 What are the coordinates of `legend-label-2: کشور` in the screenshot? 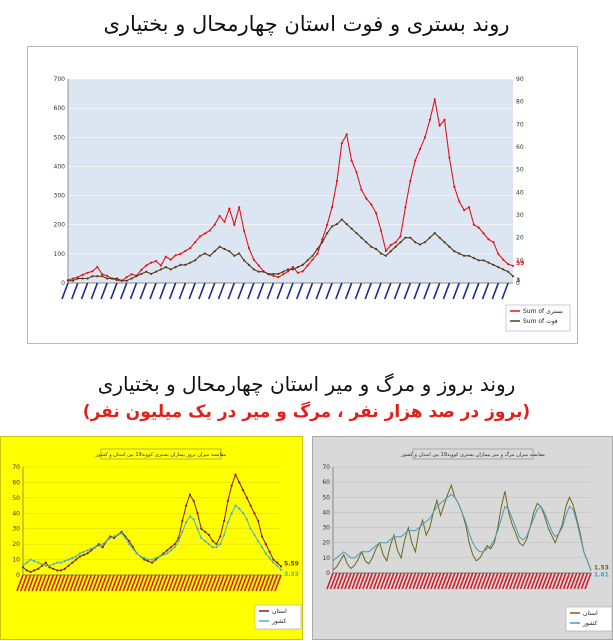 It's located at (589, 623).